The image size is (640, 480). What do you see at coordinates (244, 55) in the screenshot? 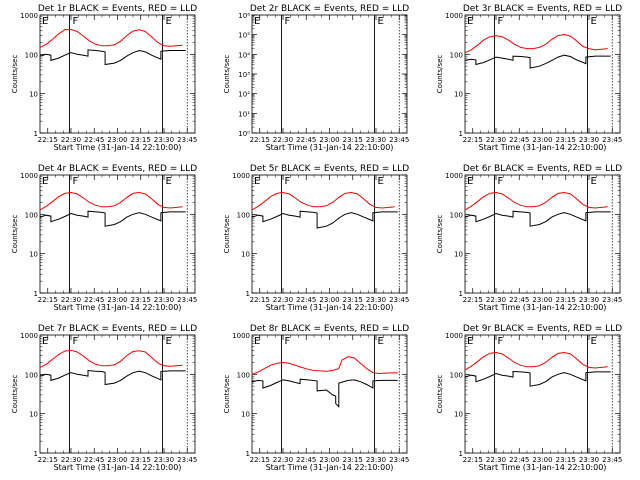
I see `y-tick-label: 10⁴` at bounding box center [244, 55].